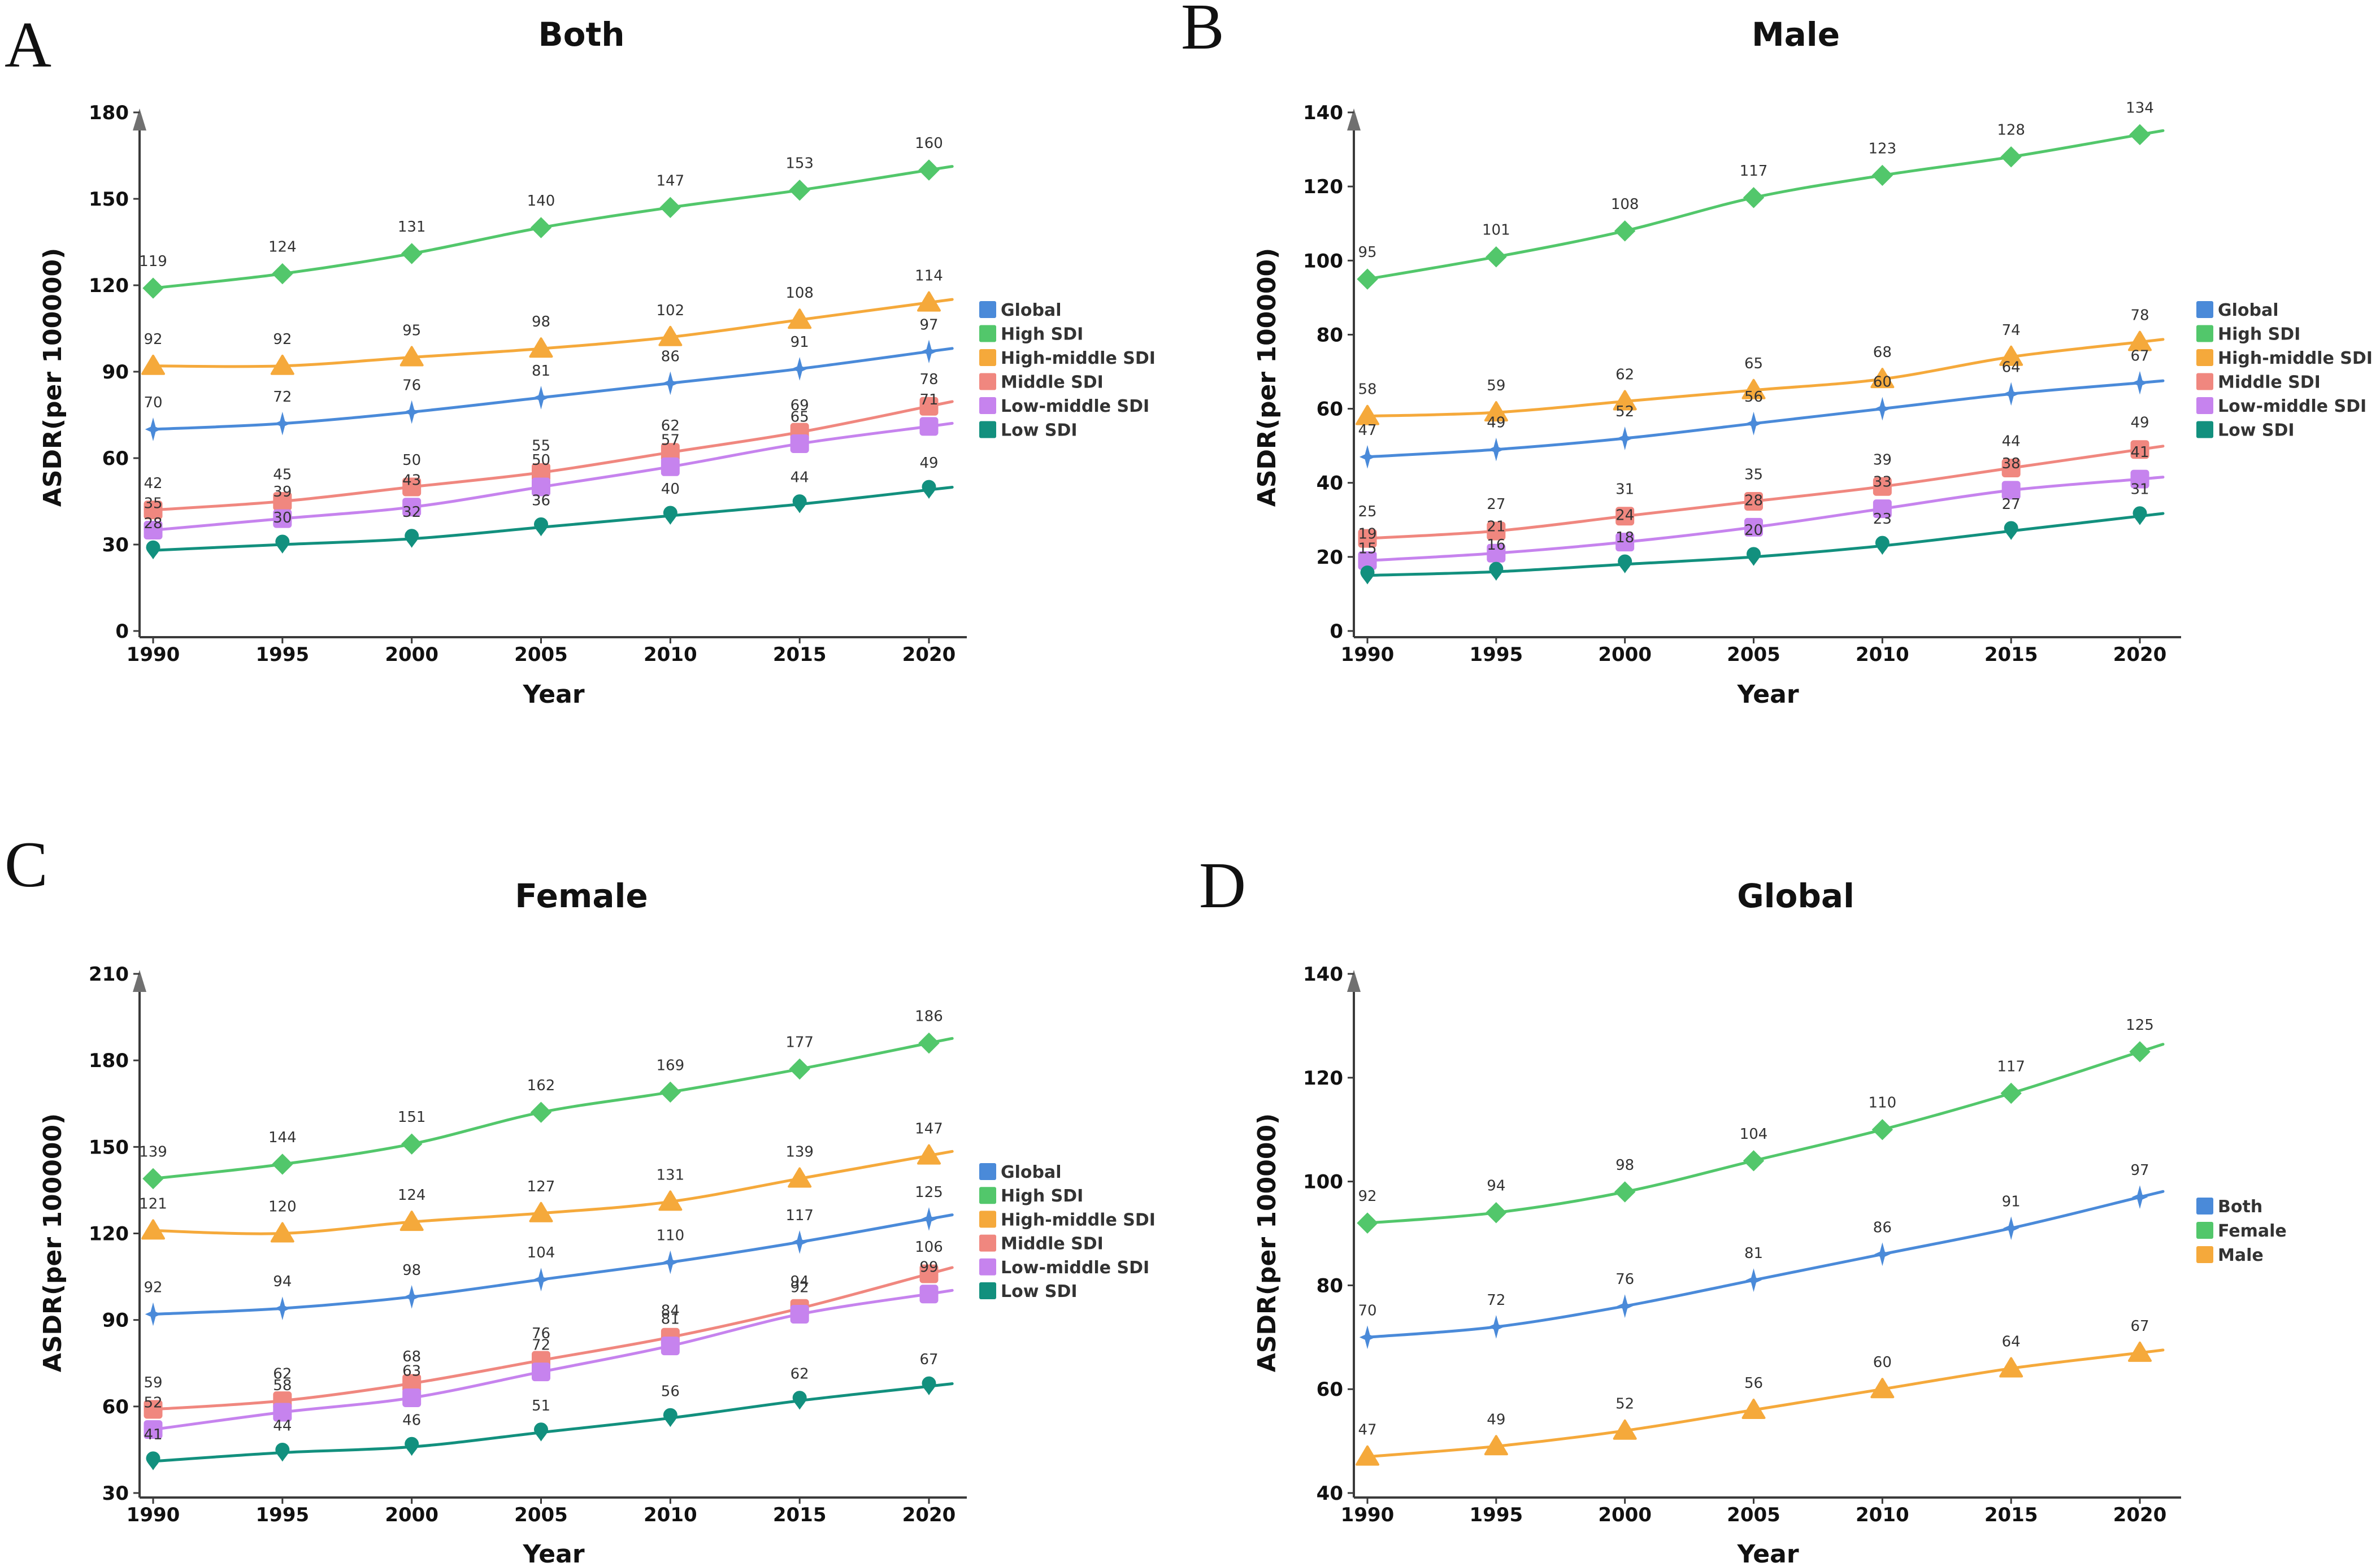  Describe the element at coordinates (1367, 389) in the screenshot. I see `data-label-high-middle-sdi-1990: 58` at that location.